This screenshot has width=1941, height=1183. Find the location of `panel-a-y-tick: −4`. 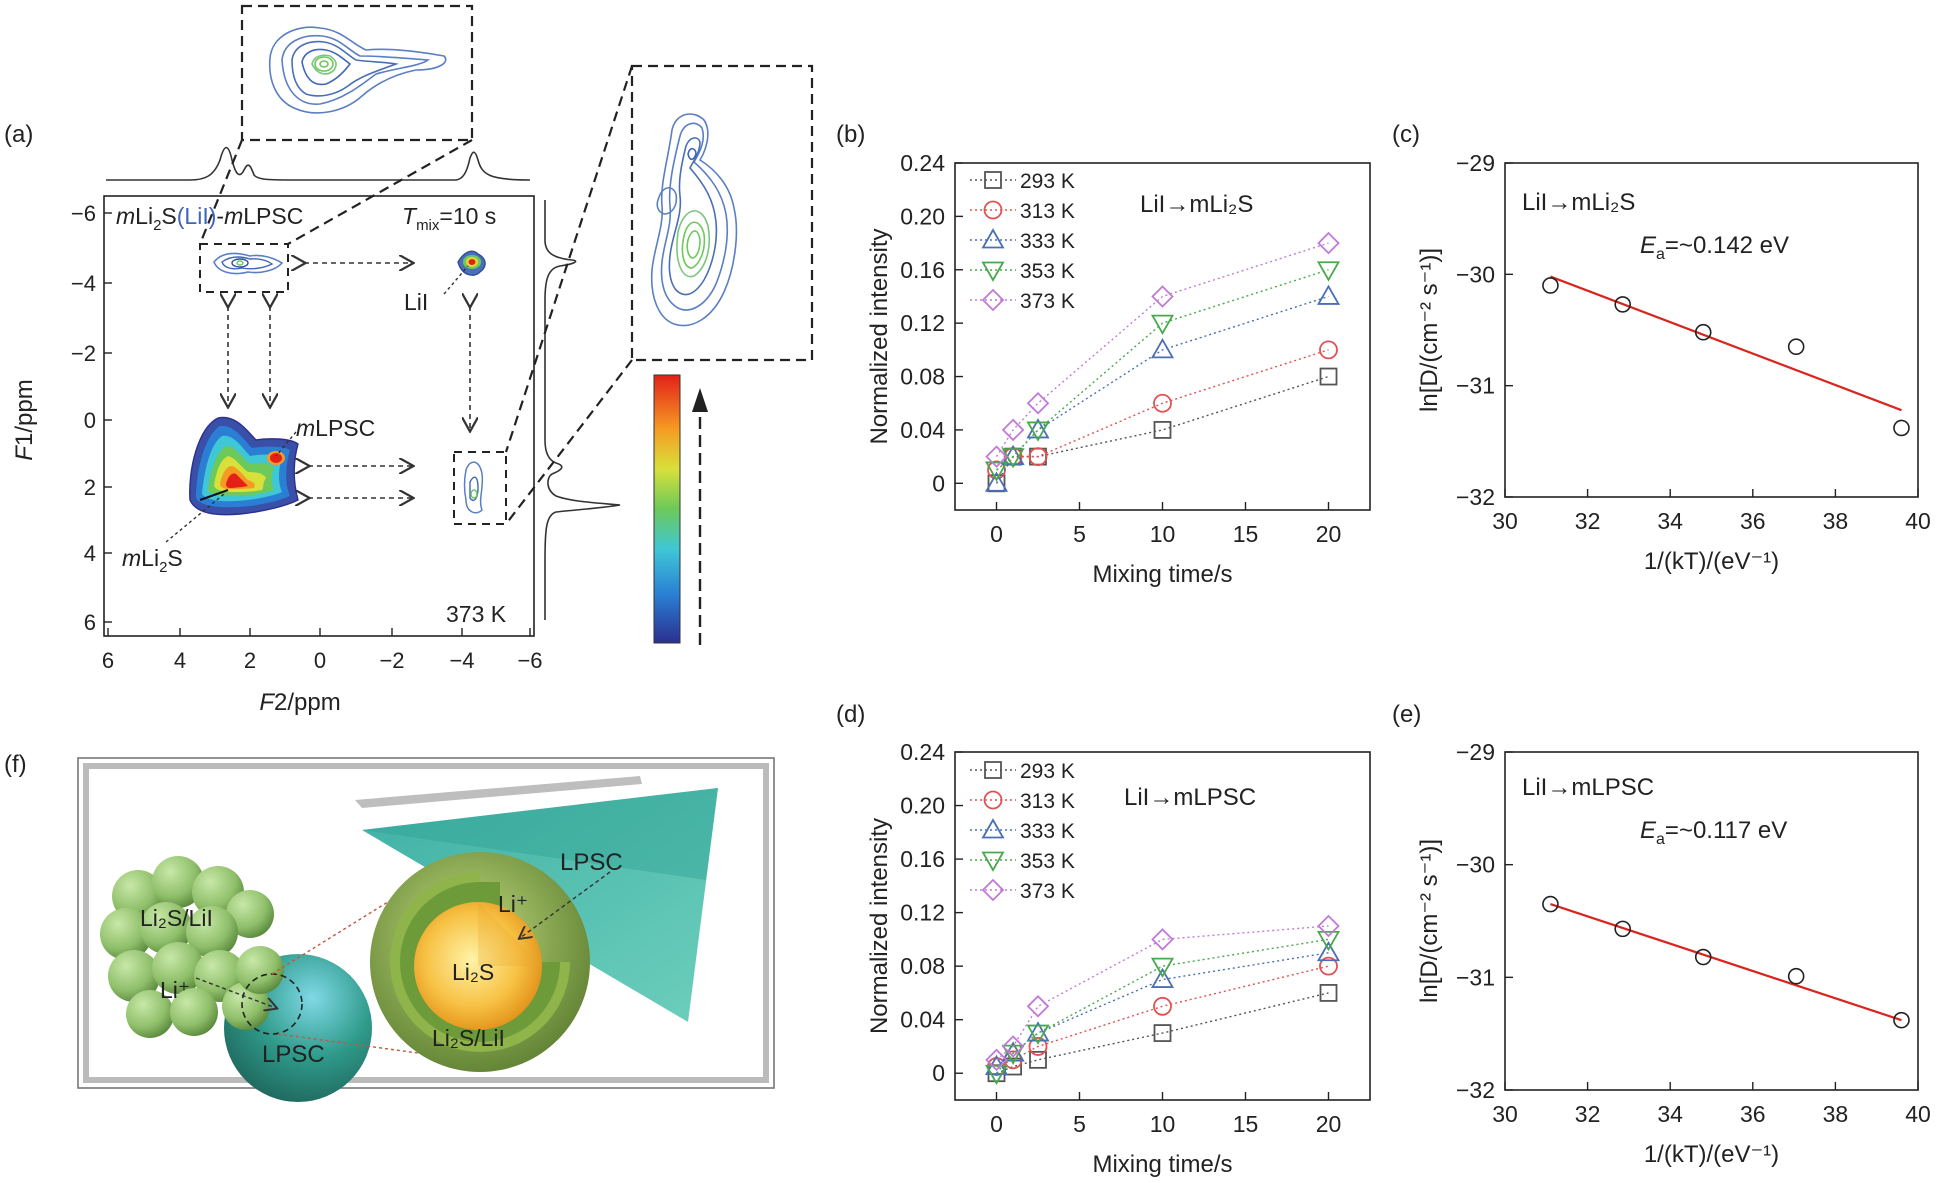

panel-a-y-tick: −4 is located at coordinates (83, 283).